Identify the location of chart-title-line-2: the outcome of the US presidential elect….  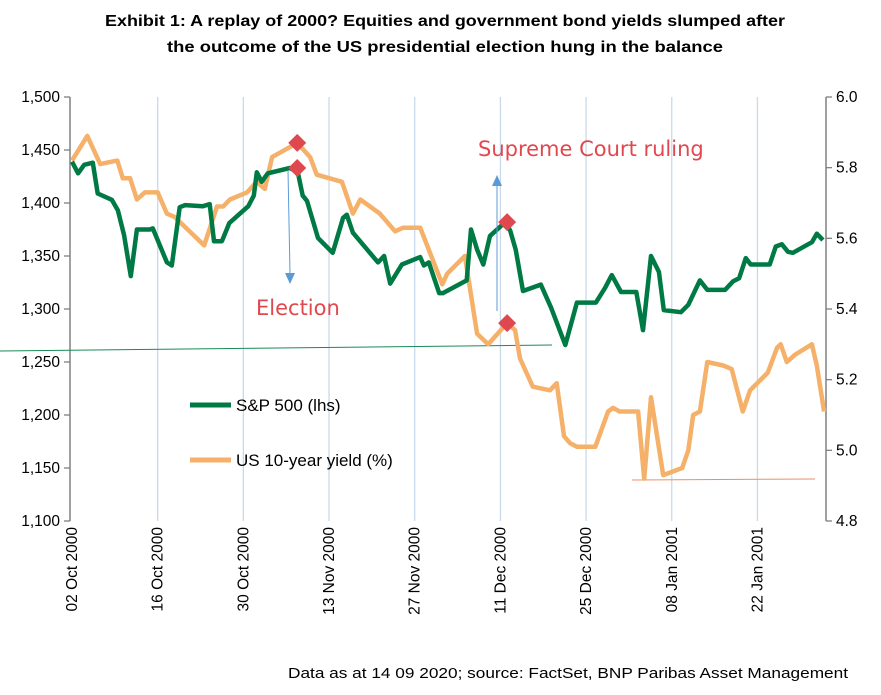
(445, 47).